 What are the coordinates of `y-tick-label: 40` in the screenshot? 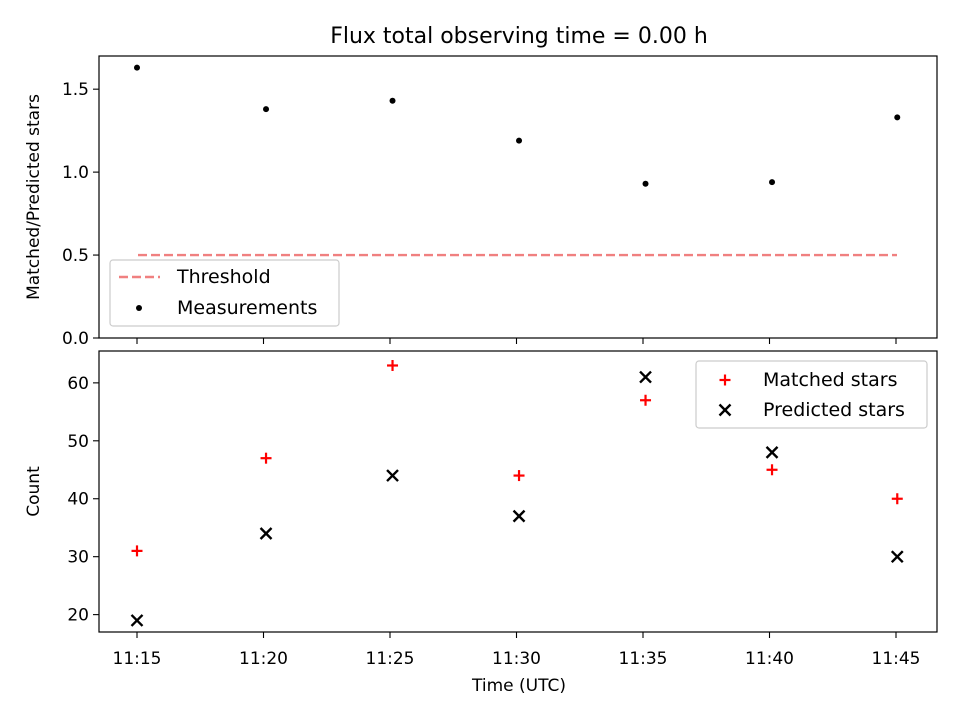 It's located at (78, 500).